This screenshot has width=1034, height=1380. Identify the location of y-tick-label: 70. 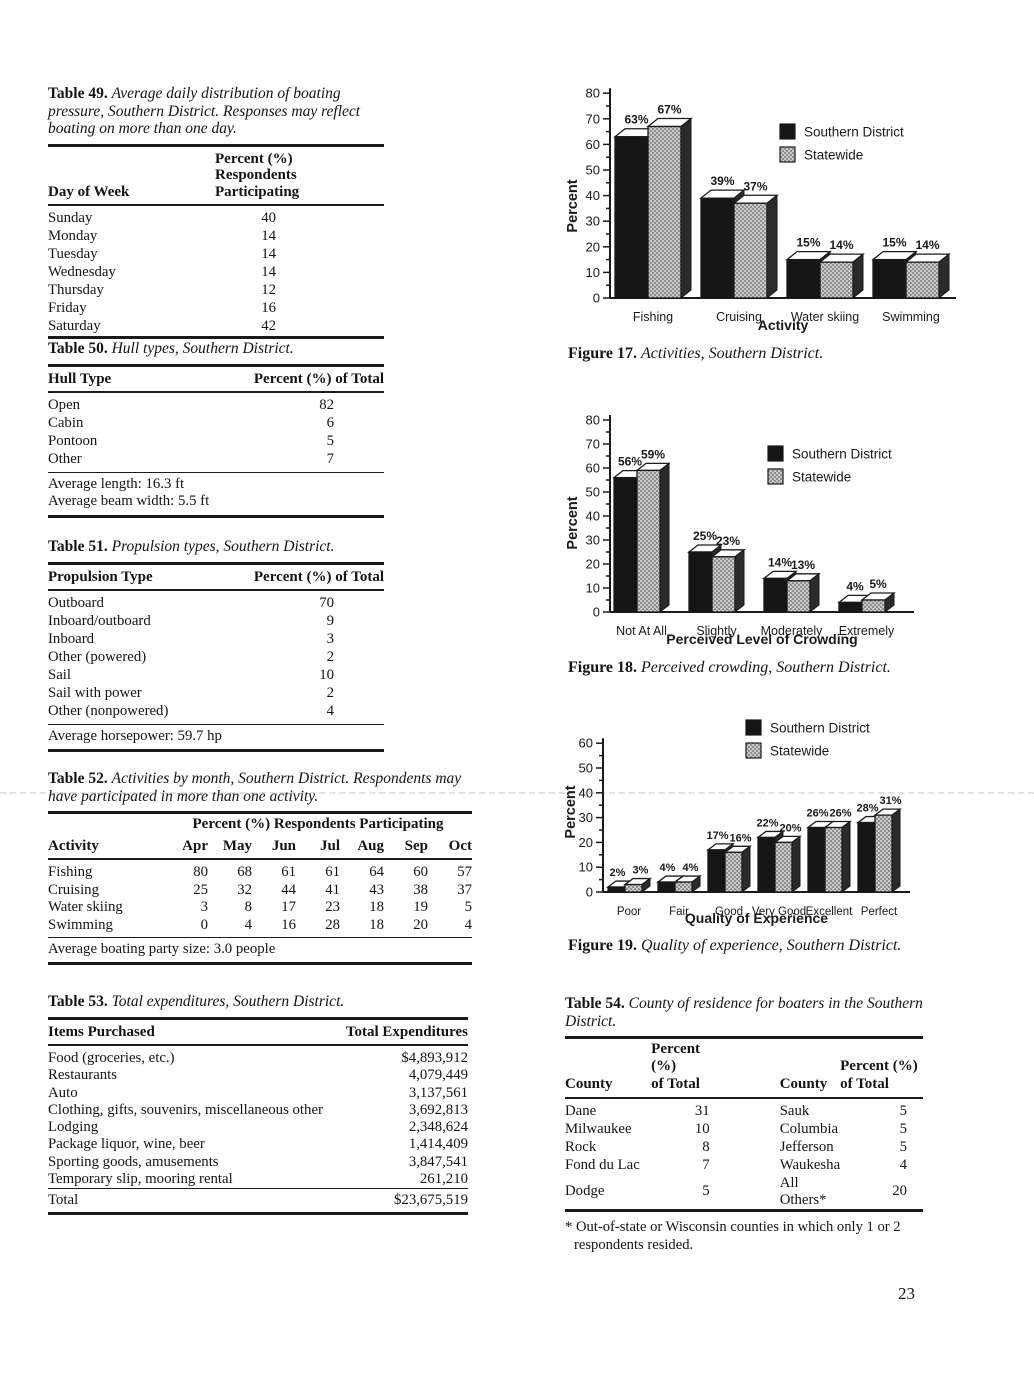
(593, 444).